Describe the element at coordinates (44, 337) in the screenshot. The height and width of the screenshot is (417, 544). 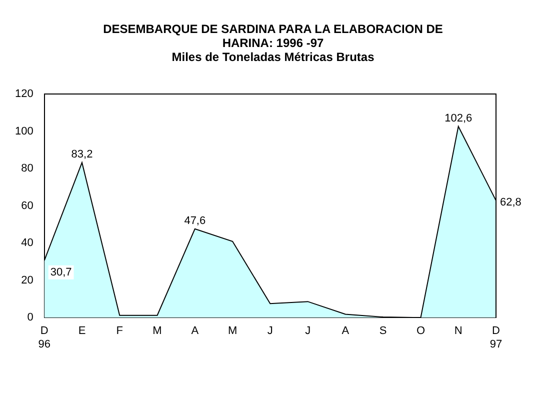
I see `x-tick-label: D 96` at that location.